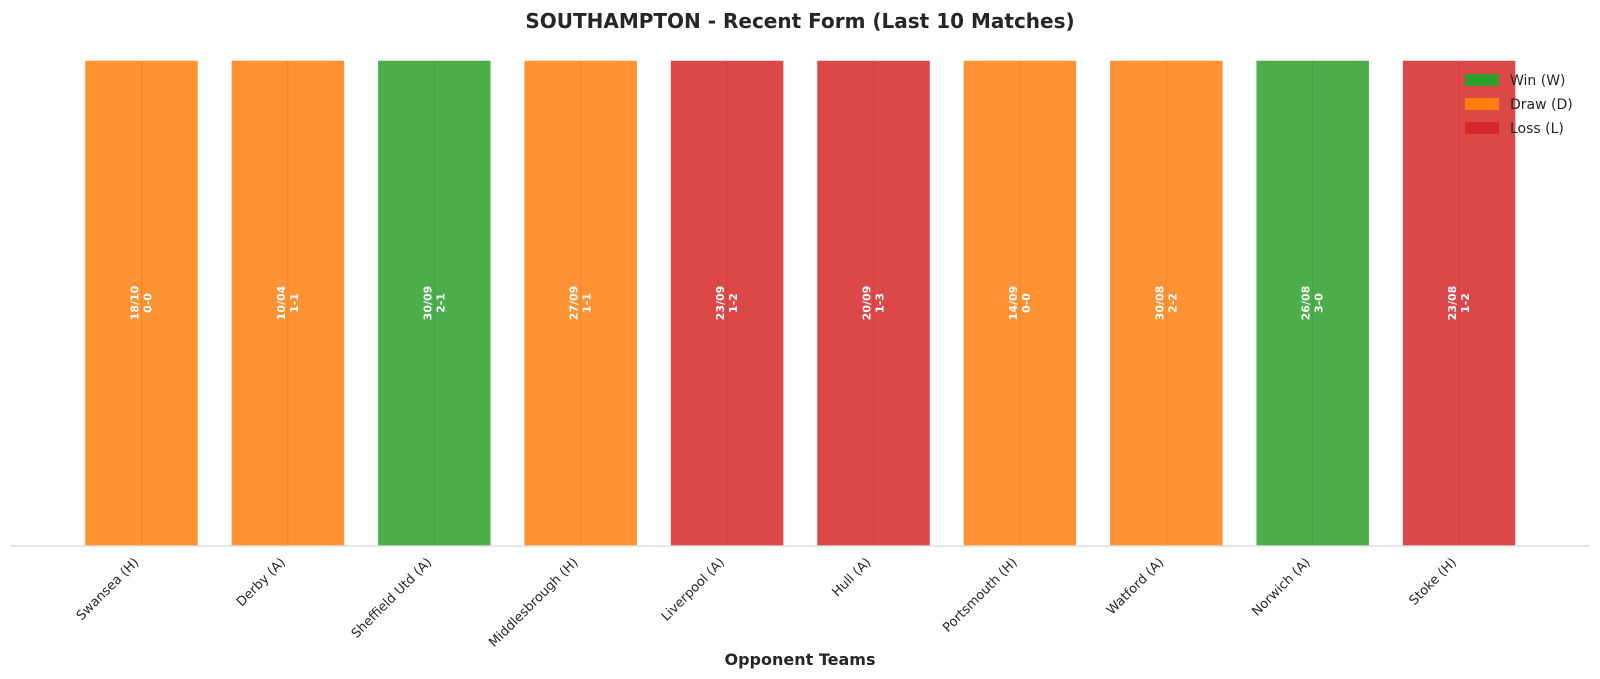 Image resolution: width=1600 pixels, height=679 pixels. What do you see at coordinates (1159, 303) in the screenshot?
I see `bar-date-label: 30/08` at bounding box center [1159, 303].